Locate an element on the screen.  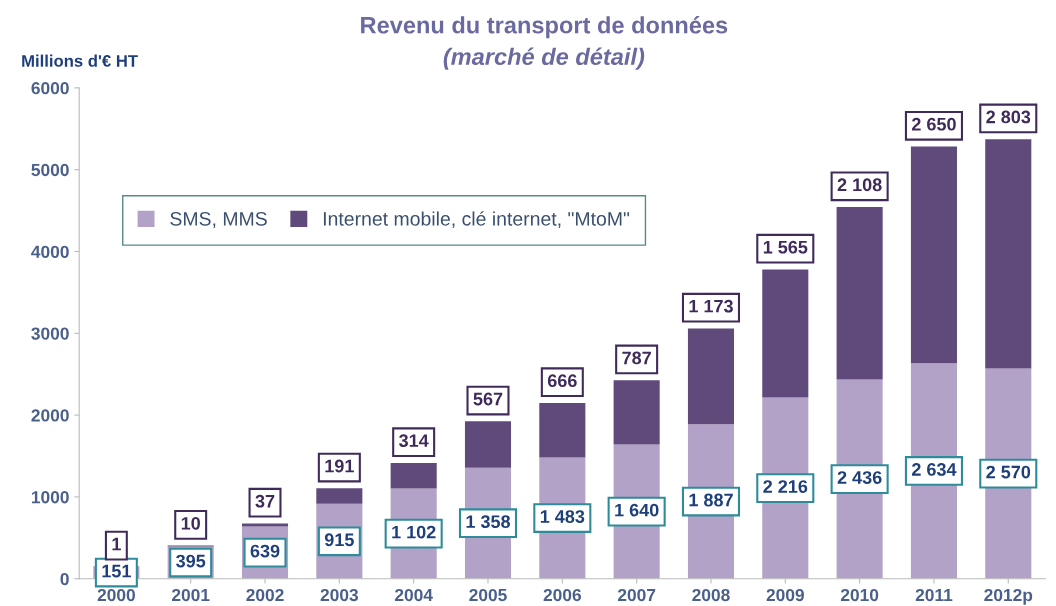
x-tick-label: 2002 is located at coordinates (265, 595).